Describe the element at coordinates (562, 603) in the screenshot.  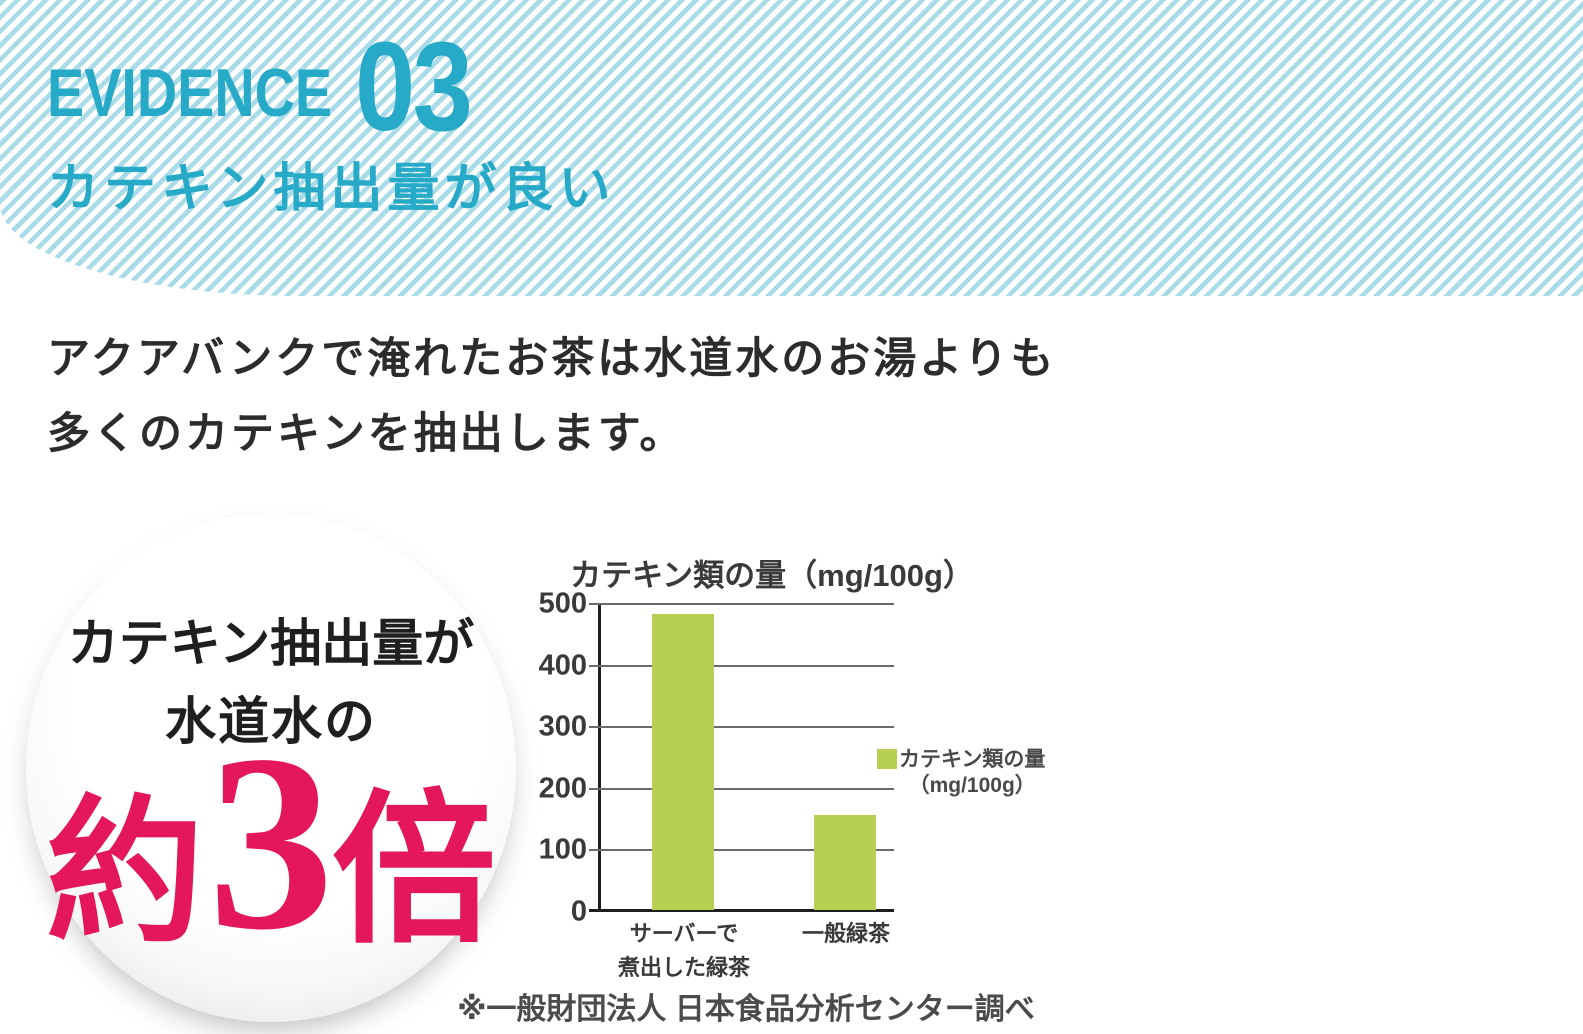
I see `y-tick-label-500: 500` at that location.